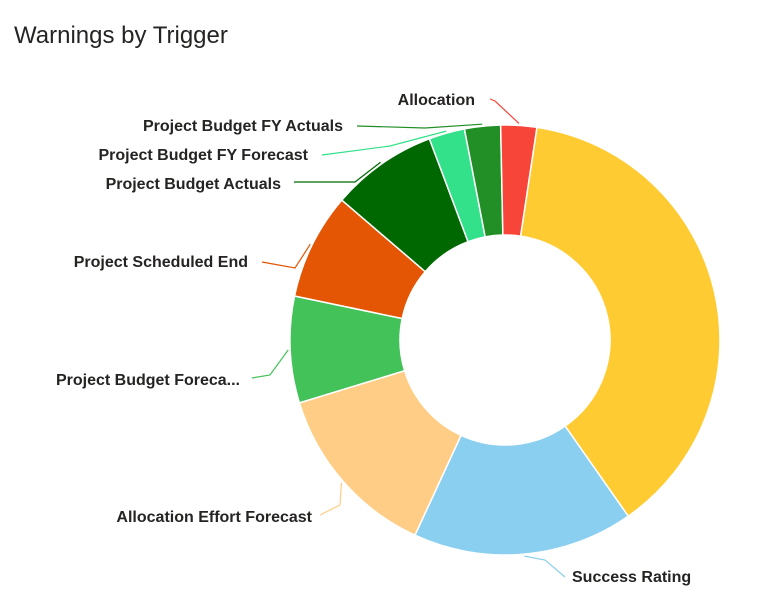  I want to click on leader-line-project-budget-fy-actuals, so click(419, 126).